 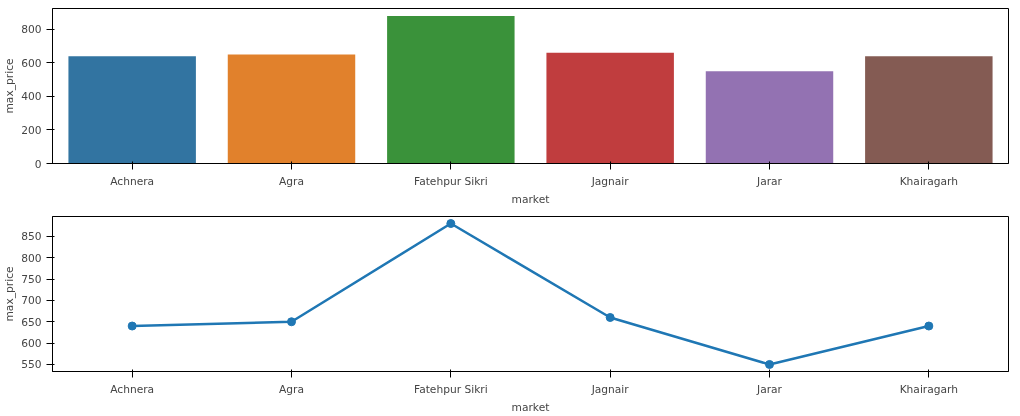 I want to click on y-tick-label: 650, so click(x=31, y=322).